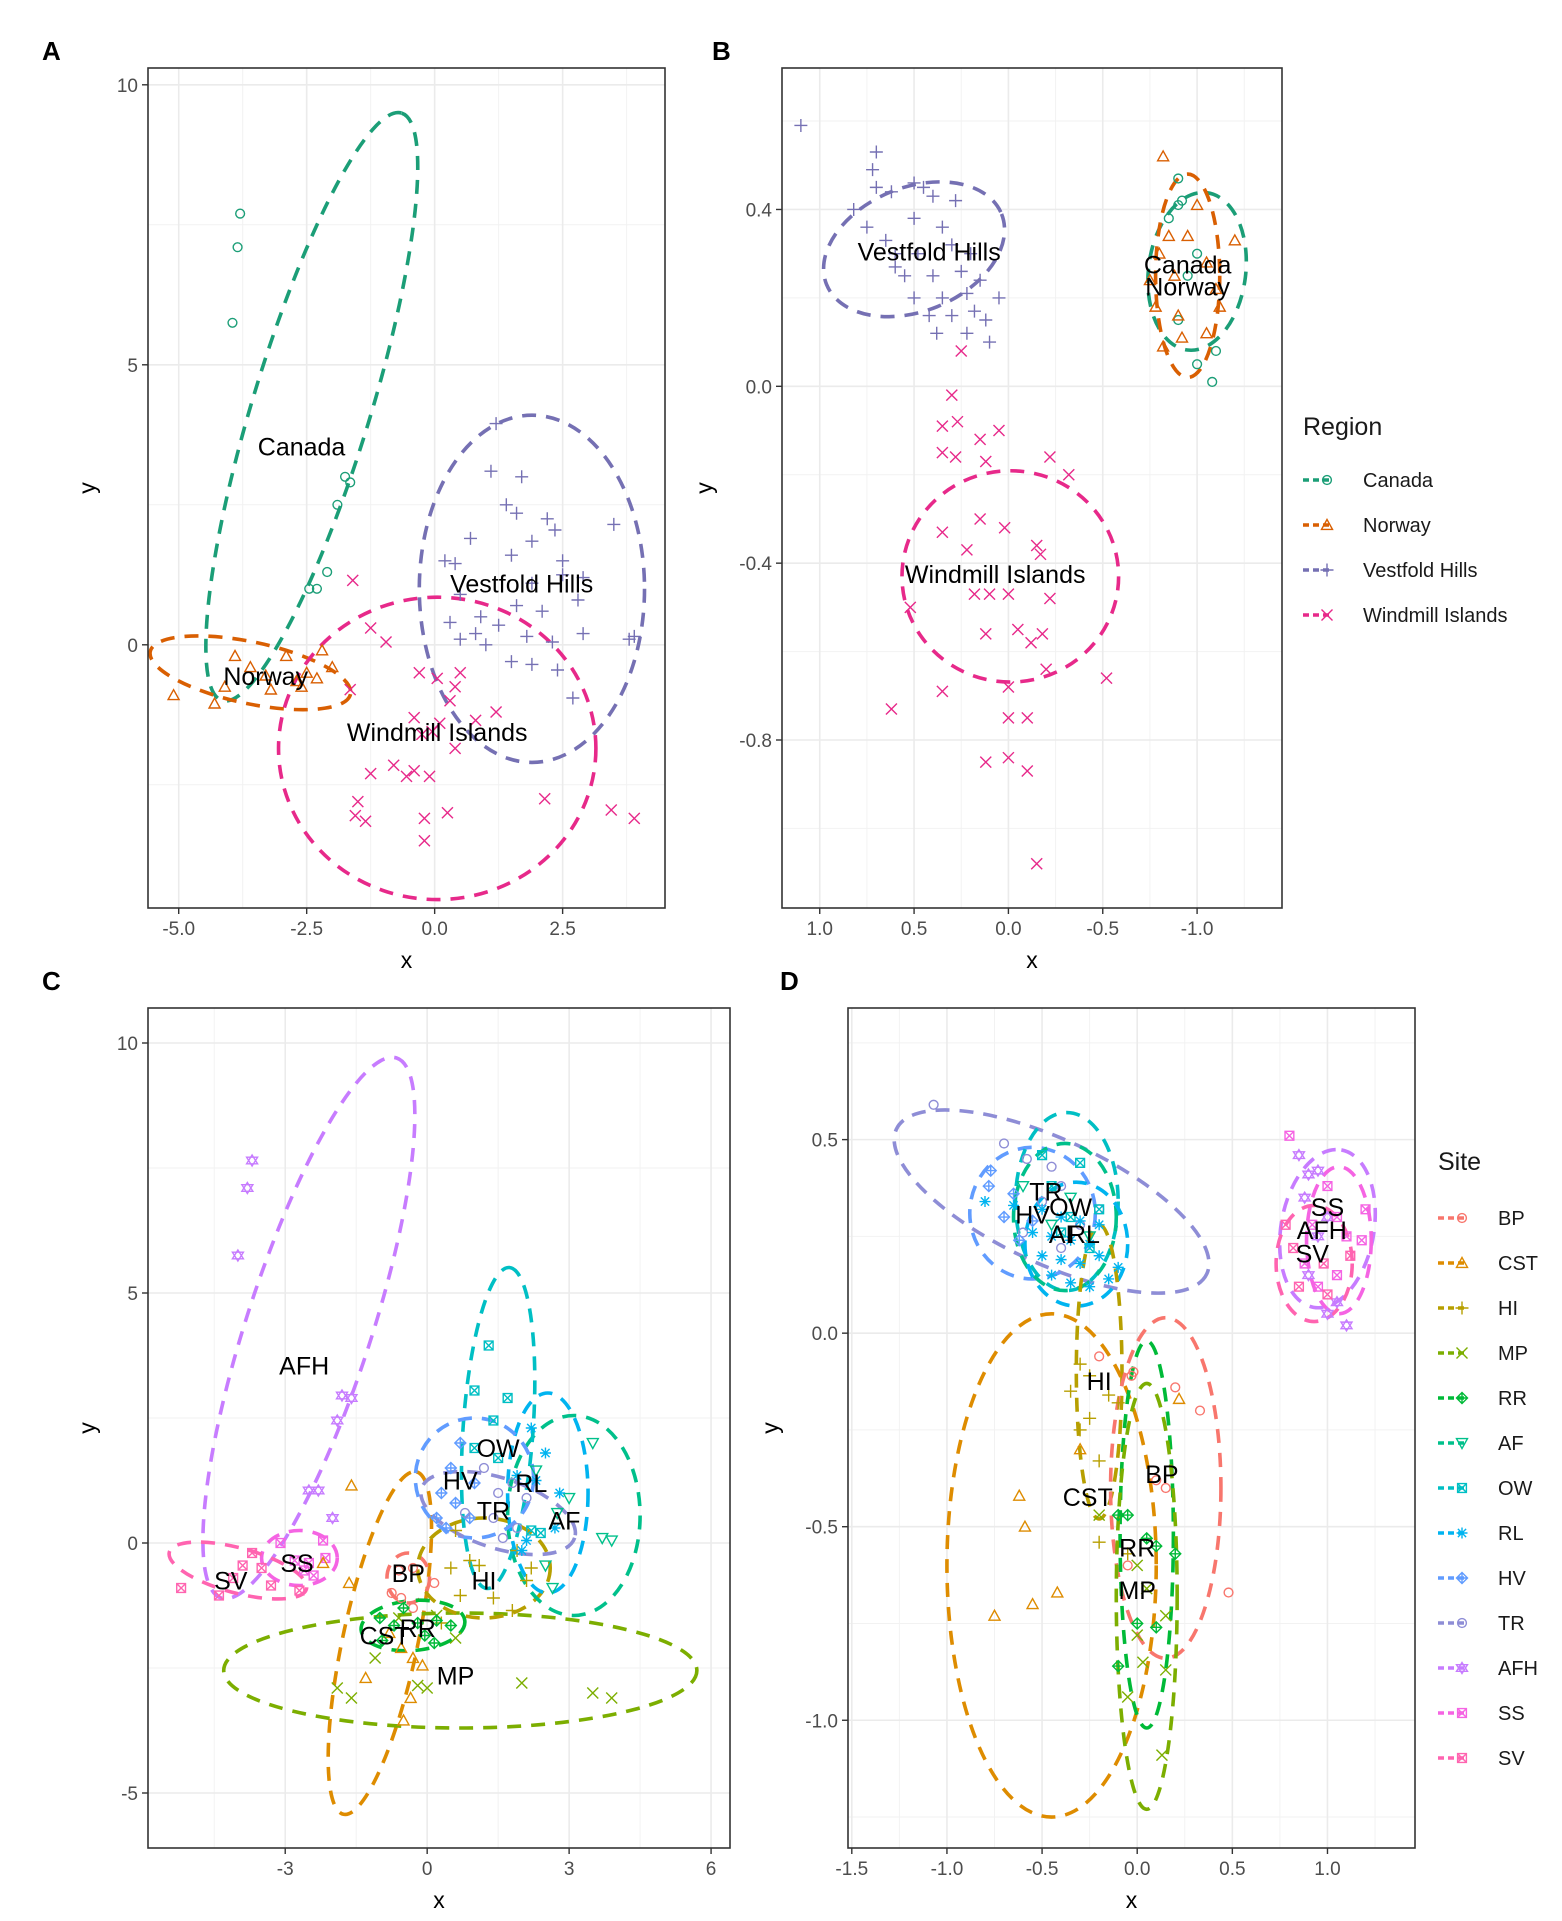 This screenshot has height=1921, width=1562. Describe the element at coordinates (1137, 1549) in the screenshot. I see `cluster-label: RR` at that location.